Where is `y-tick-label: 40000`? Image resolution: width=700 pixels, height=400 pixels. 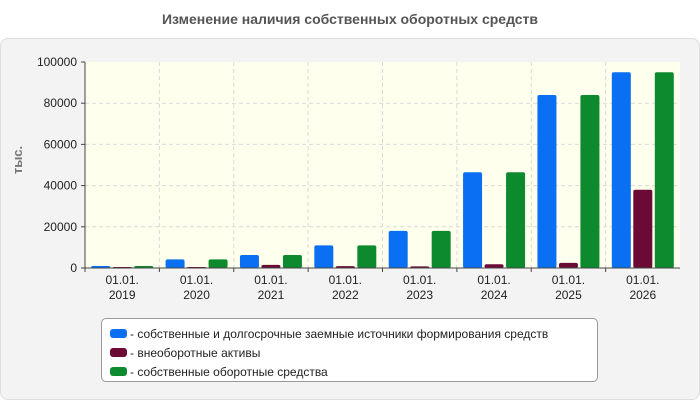 y-tick-label: 40000 is located at coordinates (61, 186).